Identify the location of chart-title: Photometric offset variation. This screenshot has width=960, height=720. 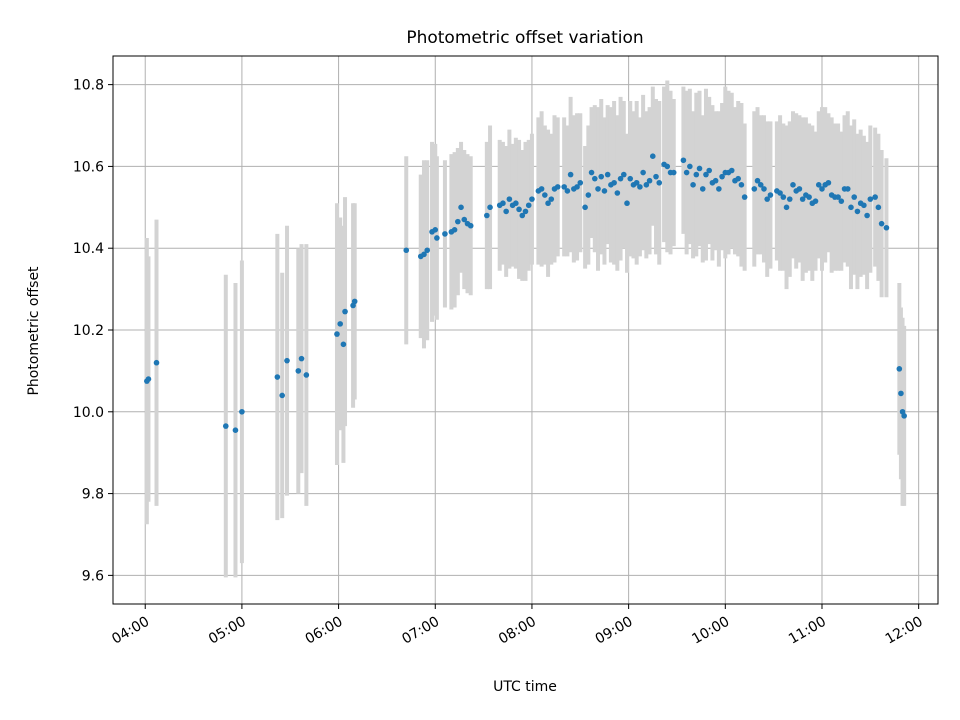
(524, 38).